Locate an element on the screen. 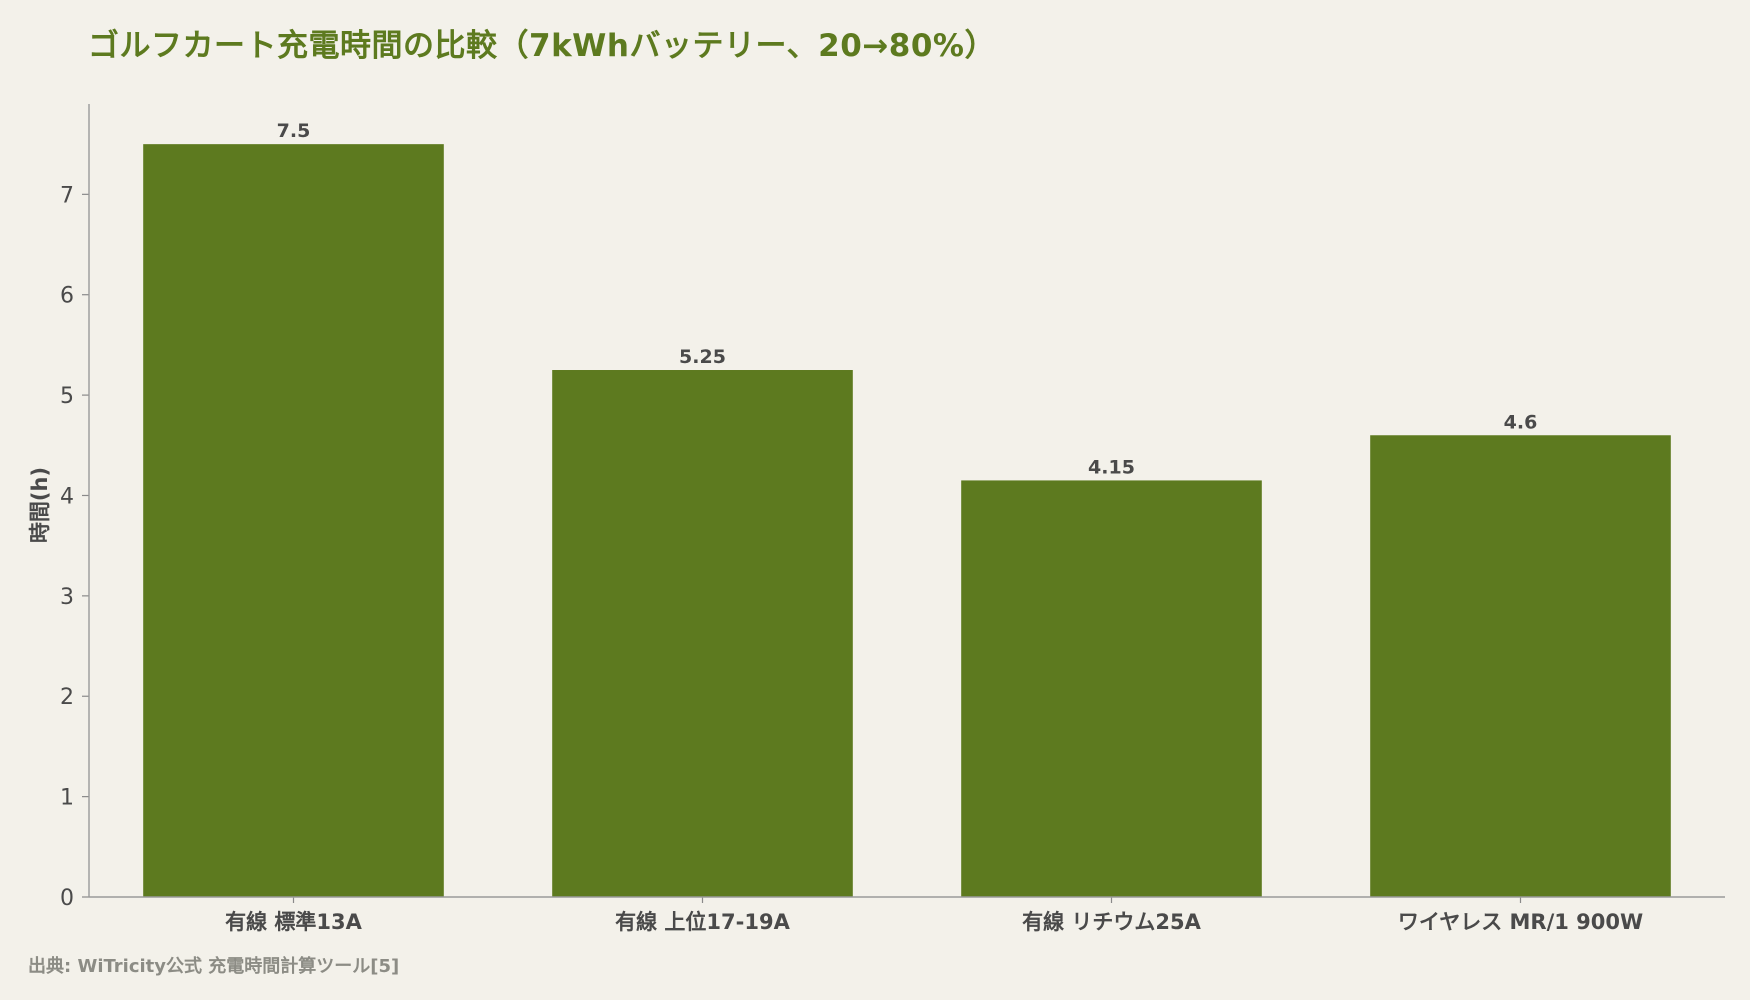  x-tick-label: ワイヤレス MR/1 900W is located at coordinates (1520, 922).